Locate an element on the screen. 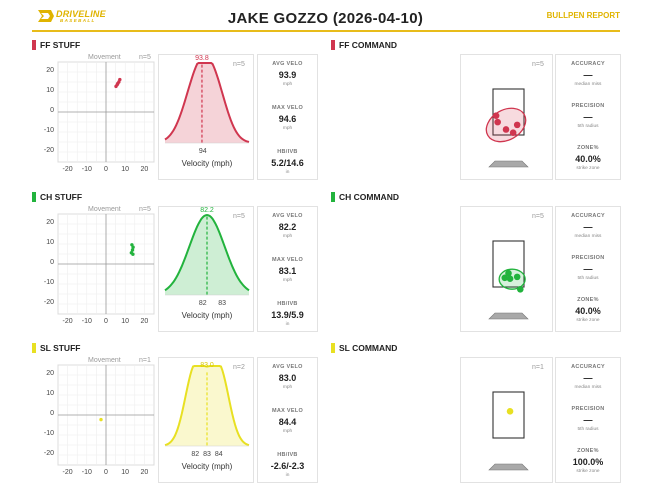  movement-chart is located at coordinates (106, 415).